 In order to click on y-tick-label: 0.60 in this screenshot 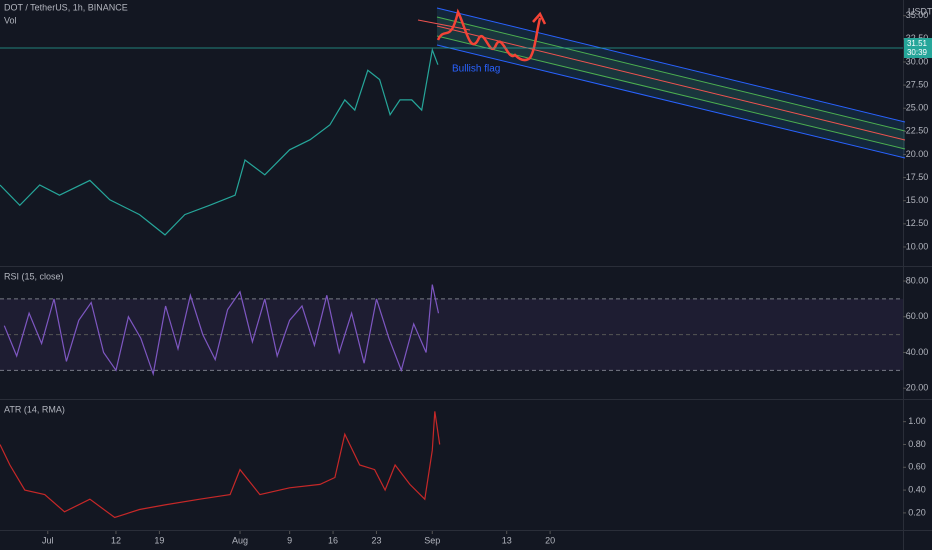, I will do `click(917, 467)`.